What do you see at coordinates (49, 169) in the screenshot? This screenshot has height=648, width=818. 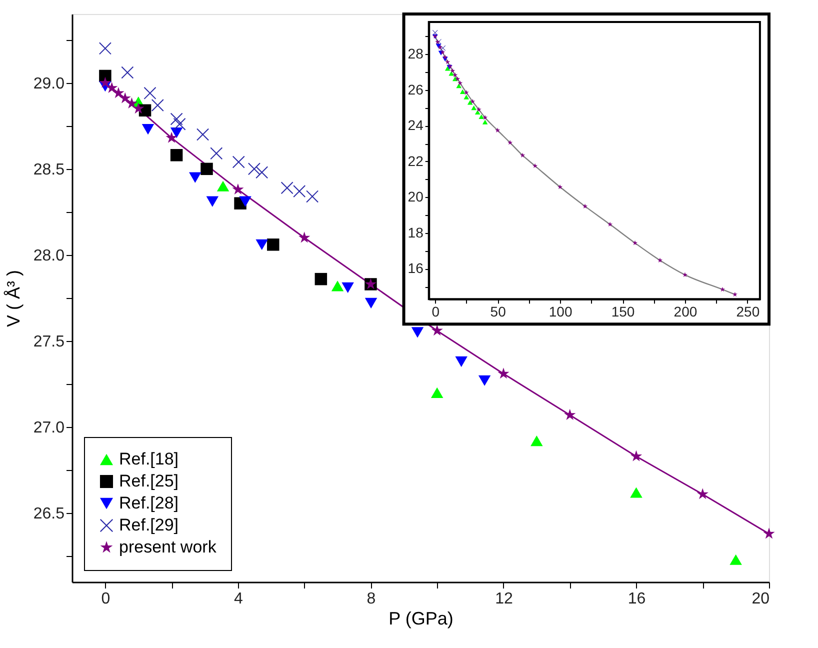 I see `y-tick-label: 28.5` at bounding box center [49, 169].